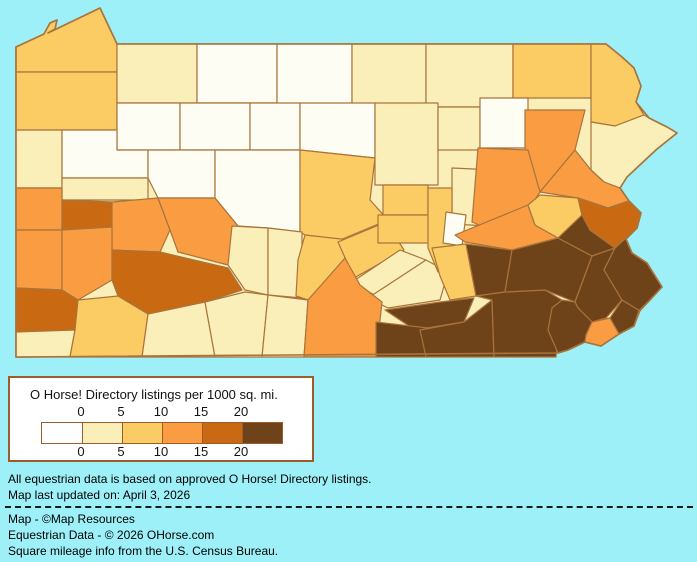 The height and width of the screenshot is (562, 697). Describe the element at coordinates (39, 159) in the screenshot. I see `county-mercer` at that location.